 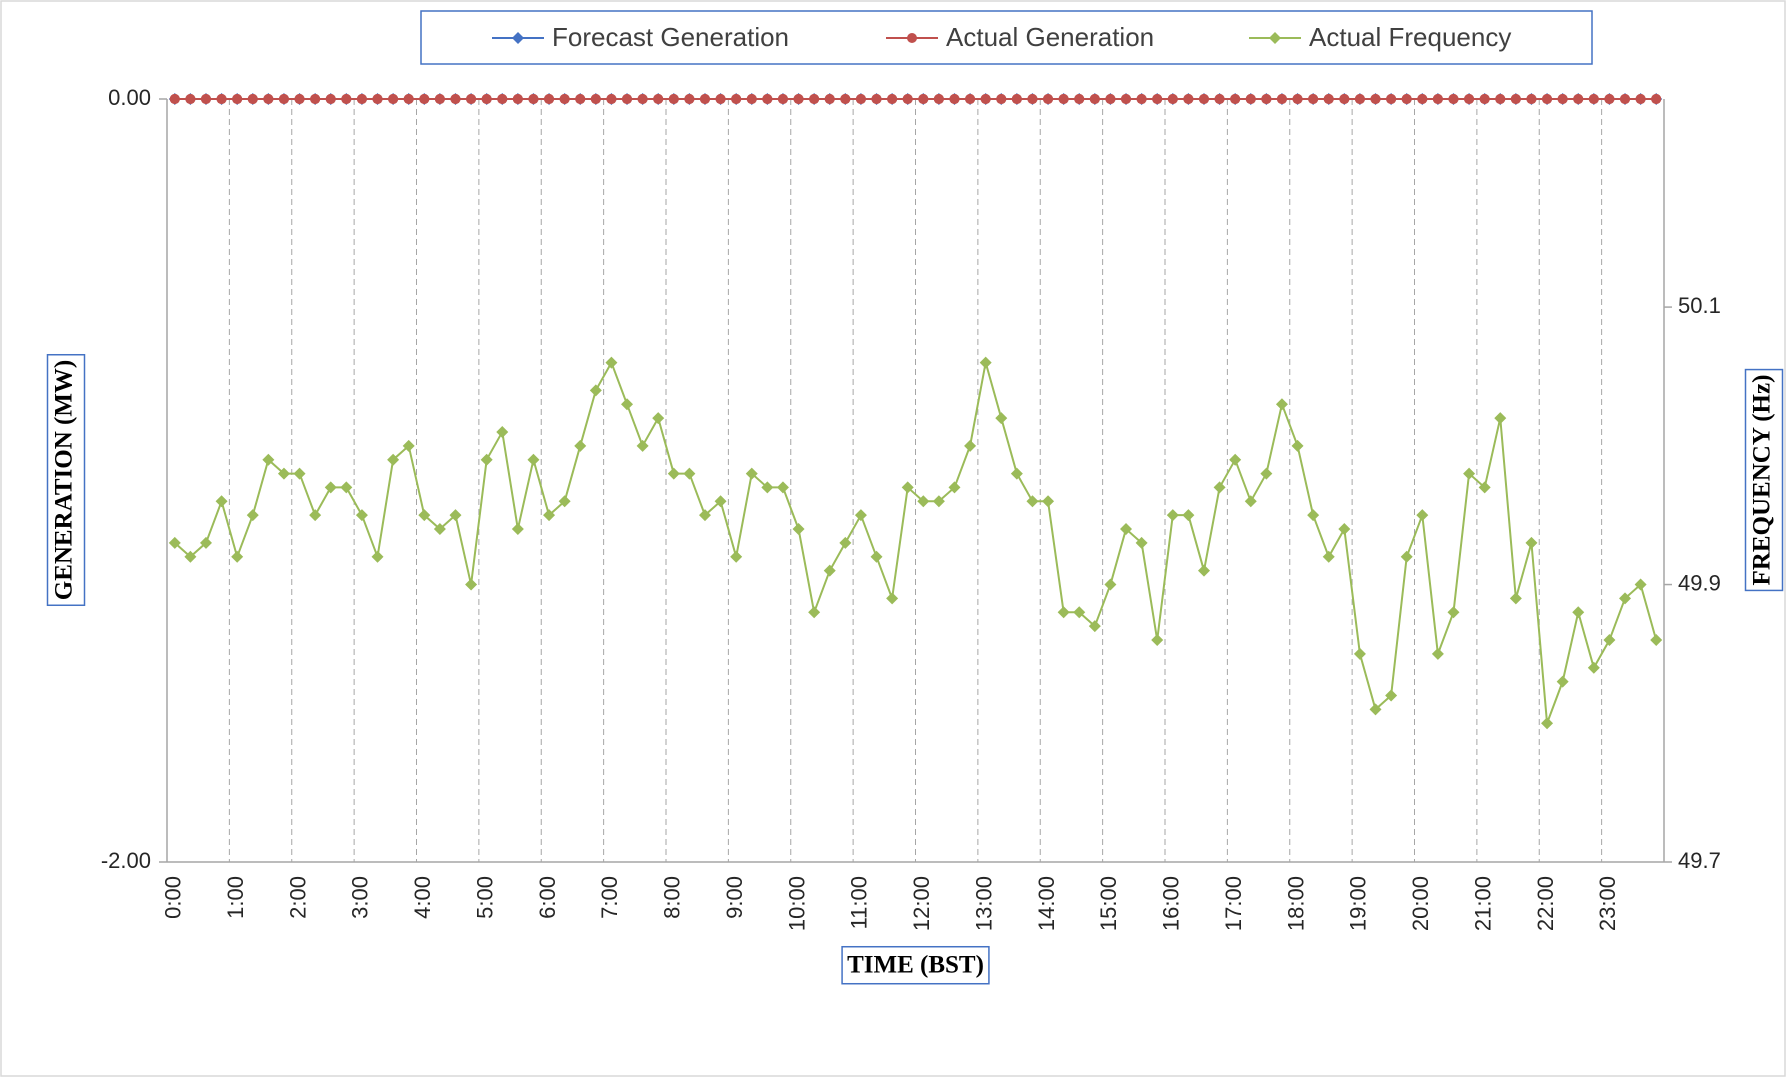 I want to click on y-axis-title-box, so click(x=66, y=480).